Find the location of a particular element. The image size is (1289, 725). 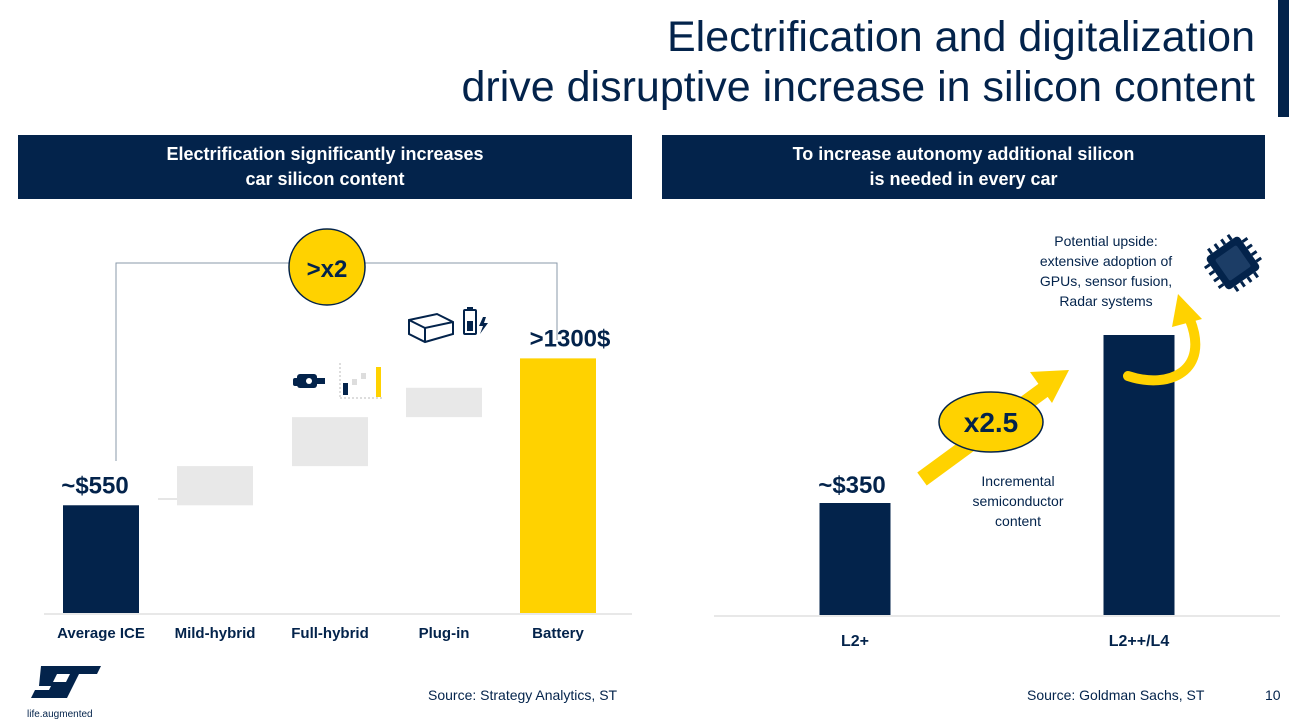

bar-battery is located at coordinates (558, 485).